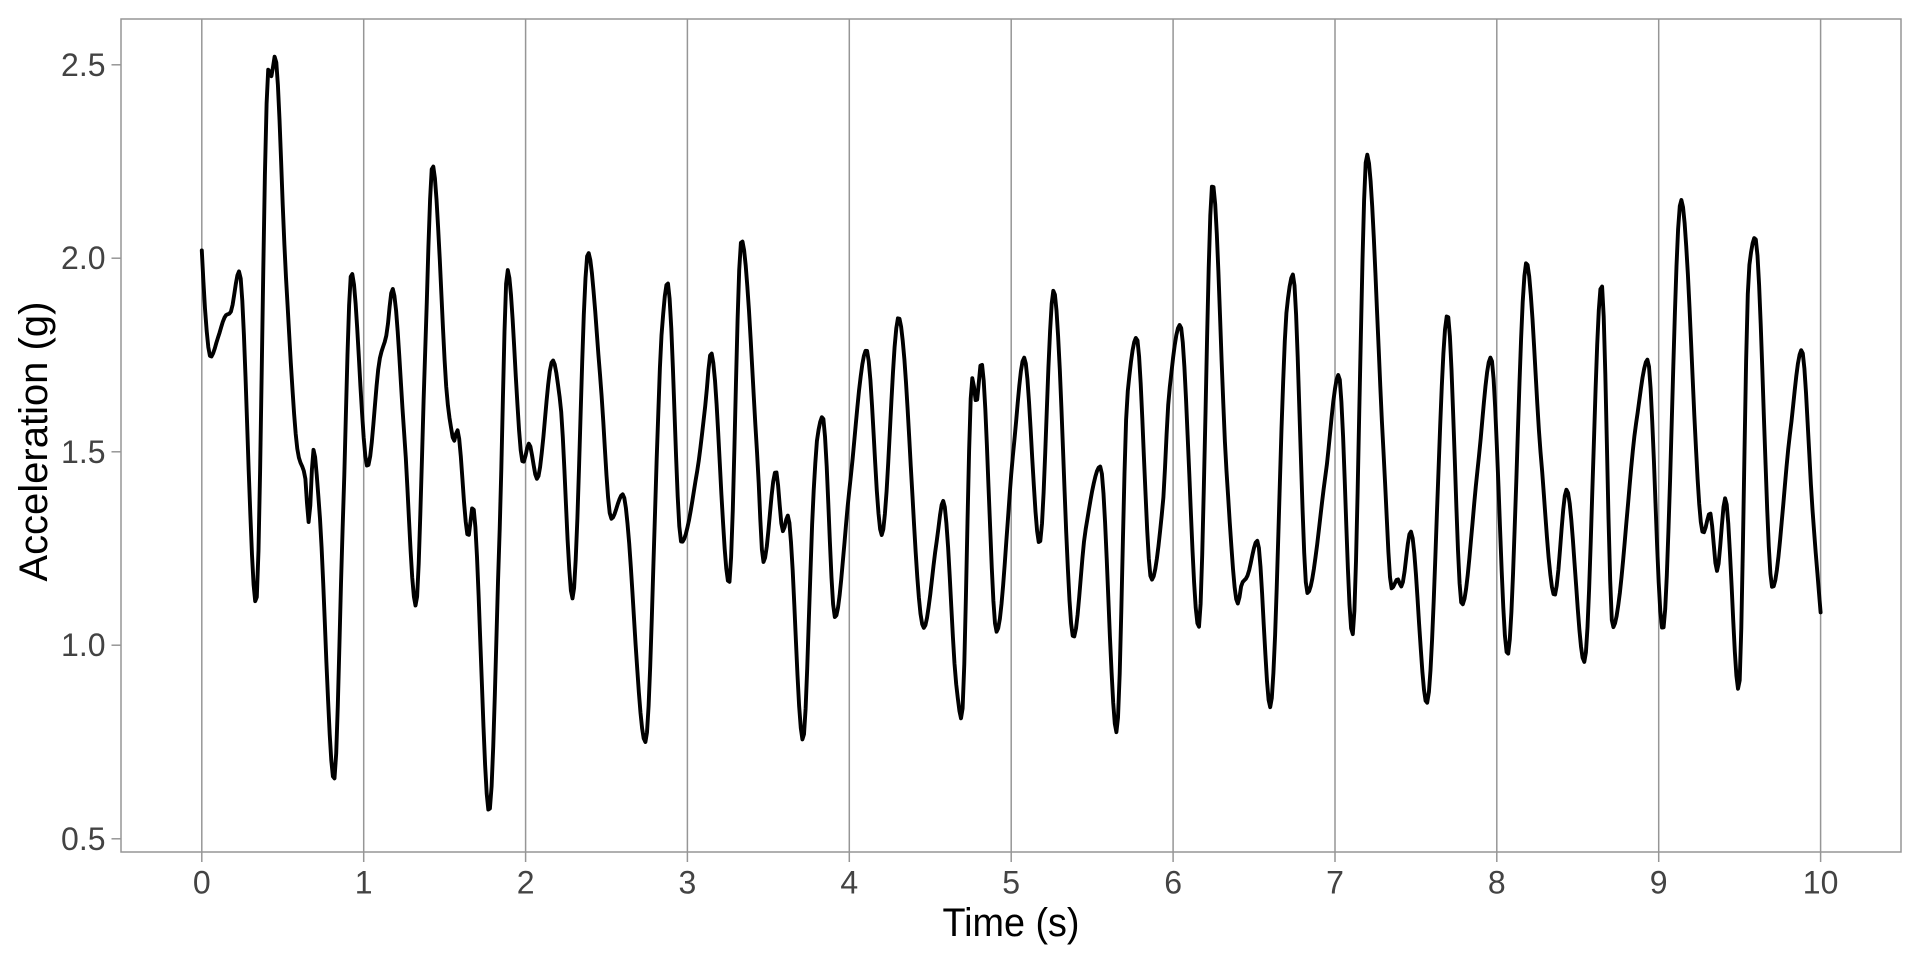 This screenshot has width=1920, height=960. What do you see at coordinates (849, 883) in the screenshot?
I see `svg-text: 4` at bounding box center [849, 883].